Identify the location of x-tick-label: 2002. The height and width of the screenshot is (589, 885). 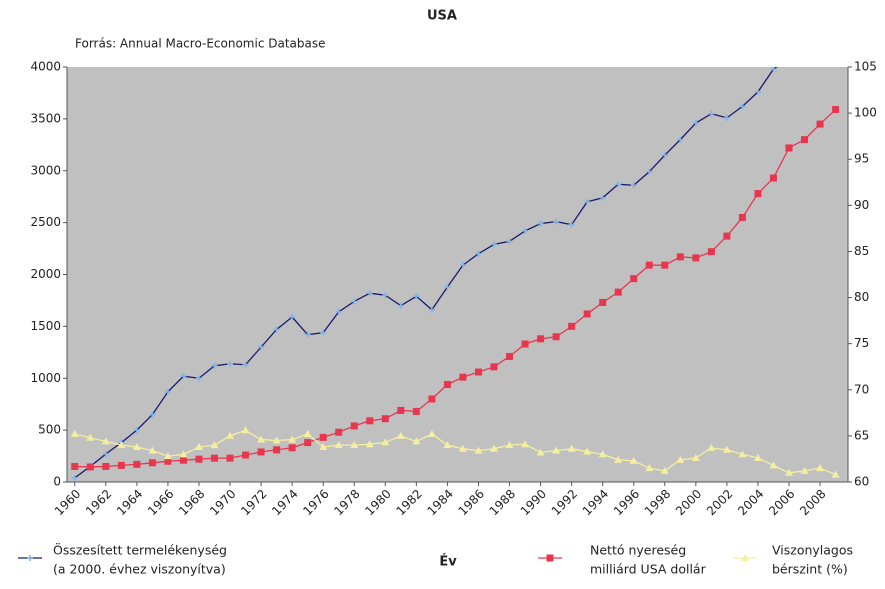
(719, 502).